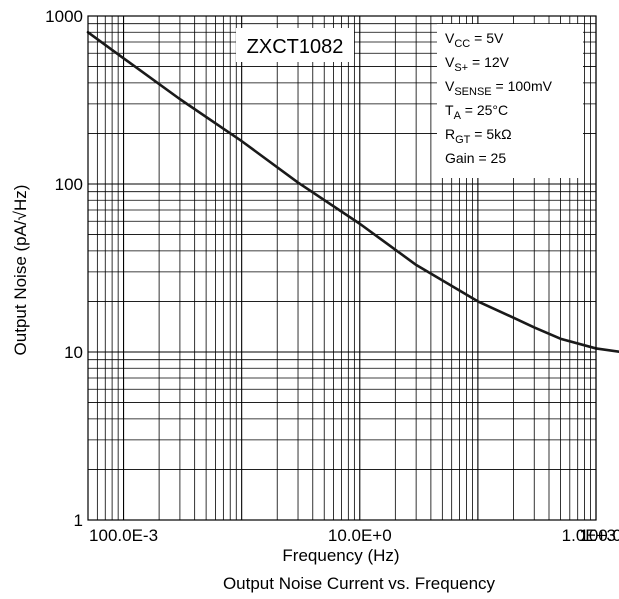 The image size is (619, 599). I want to click on y-axis-label: Output Noise (pA/√Hz), so click(20, 270).